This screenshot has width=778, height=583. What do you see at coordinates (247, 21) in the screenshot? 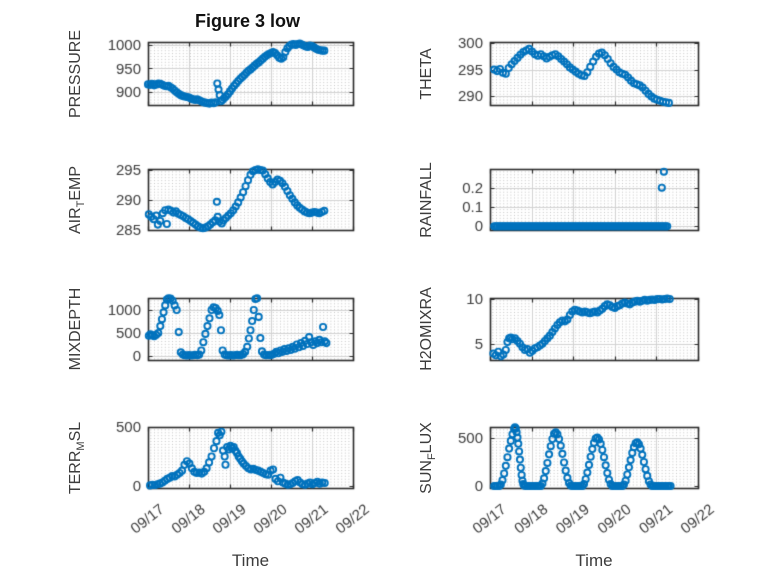
I see `figure-title: Figure 3 low` at bounding box center [247, 21].